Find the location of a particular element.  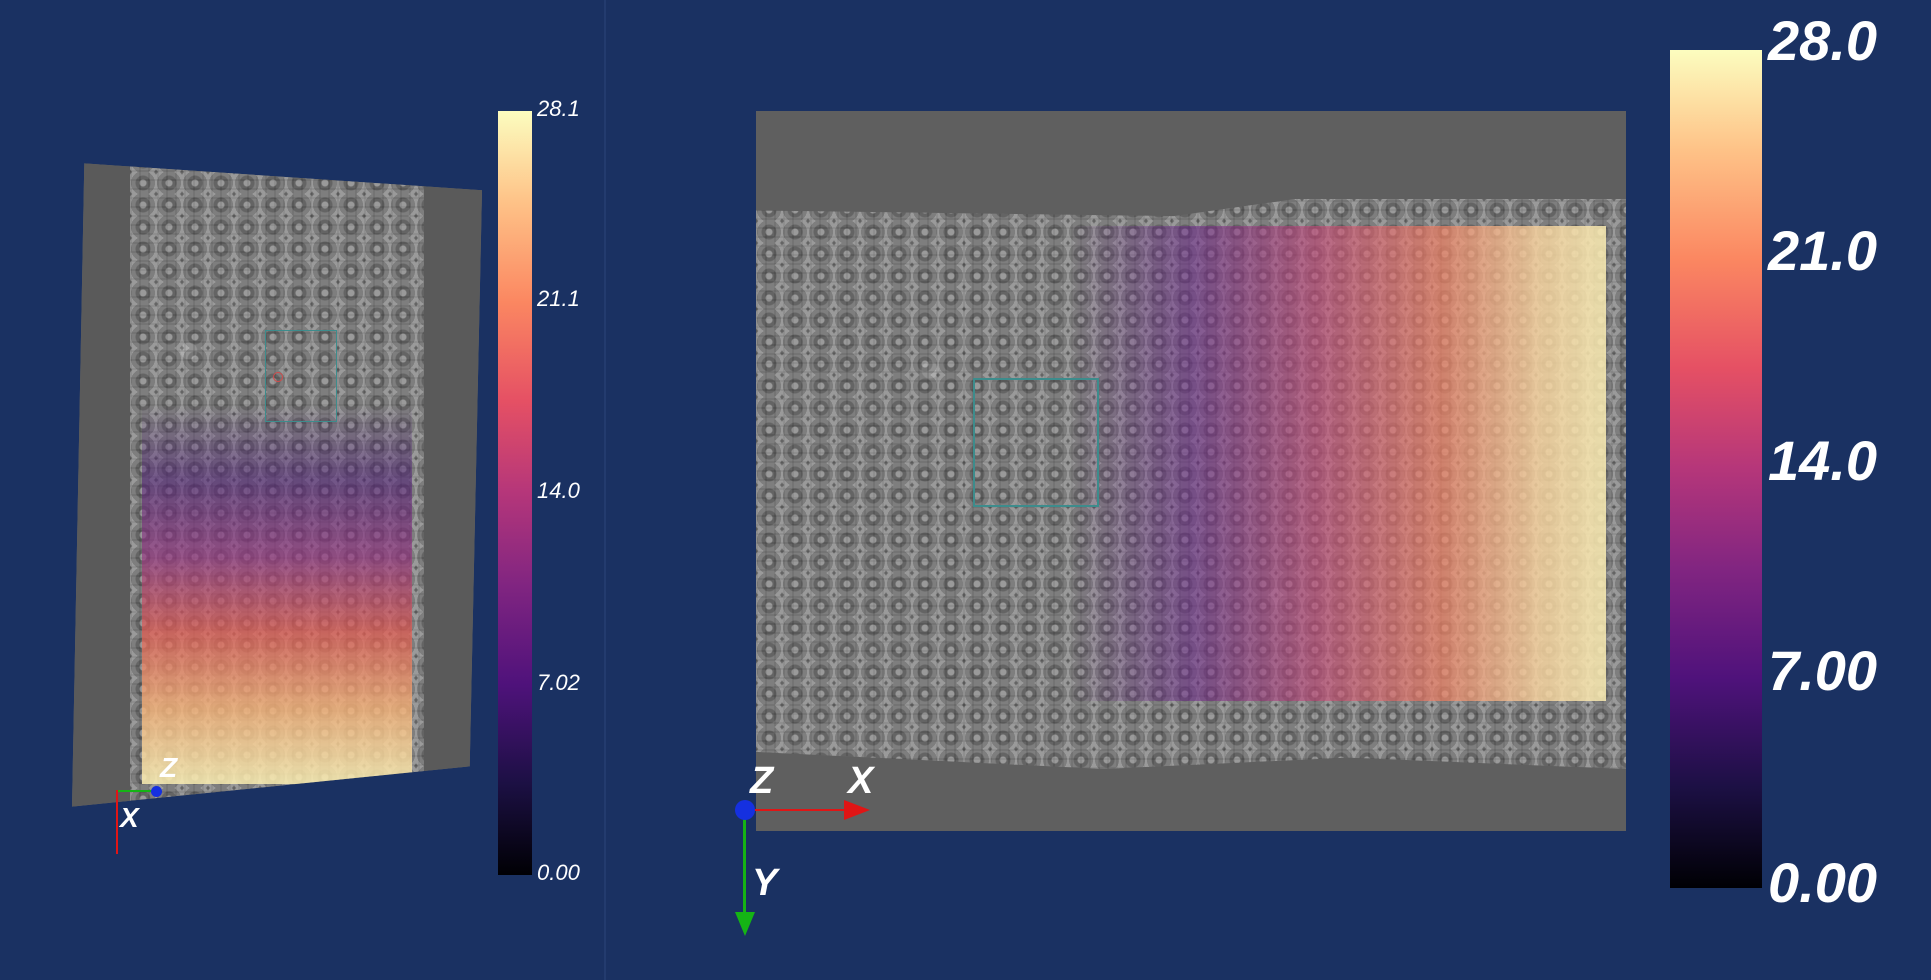

left-axis-x-line is located at coordinates (117, 822).